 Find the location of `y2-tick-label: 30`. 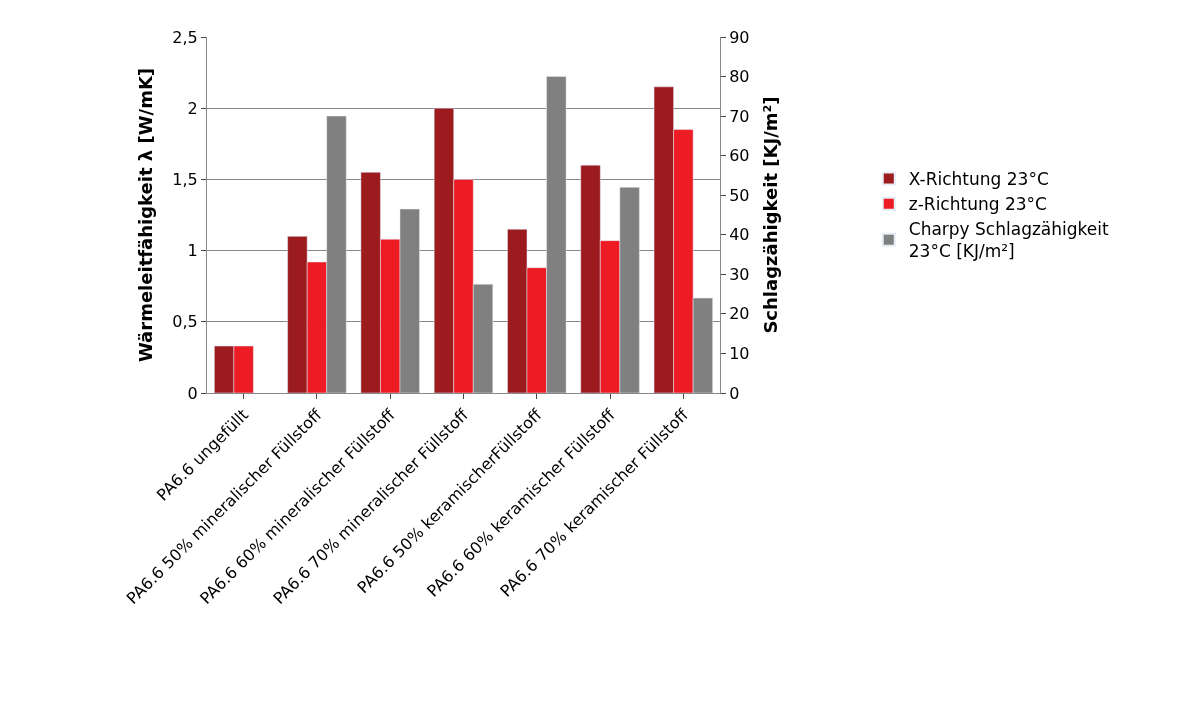

y2-tick-label: 30 is located at coordinates (739, 274).